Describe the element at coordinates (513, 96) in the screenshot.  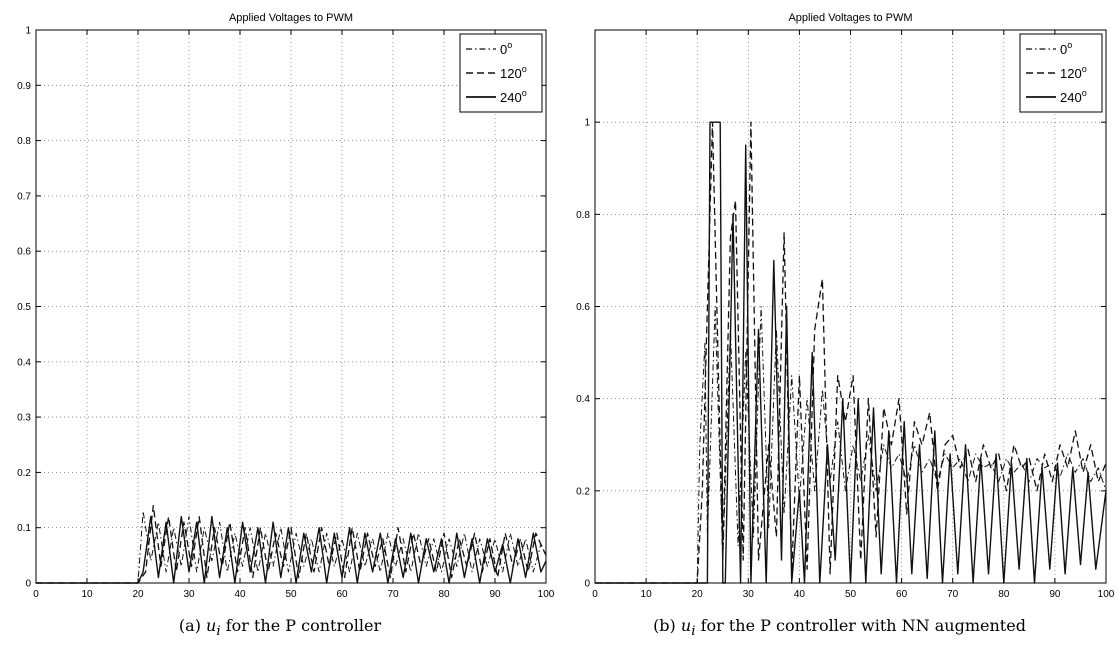
I see `chart-a-legend-label-240: 240o` at that location.